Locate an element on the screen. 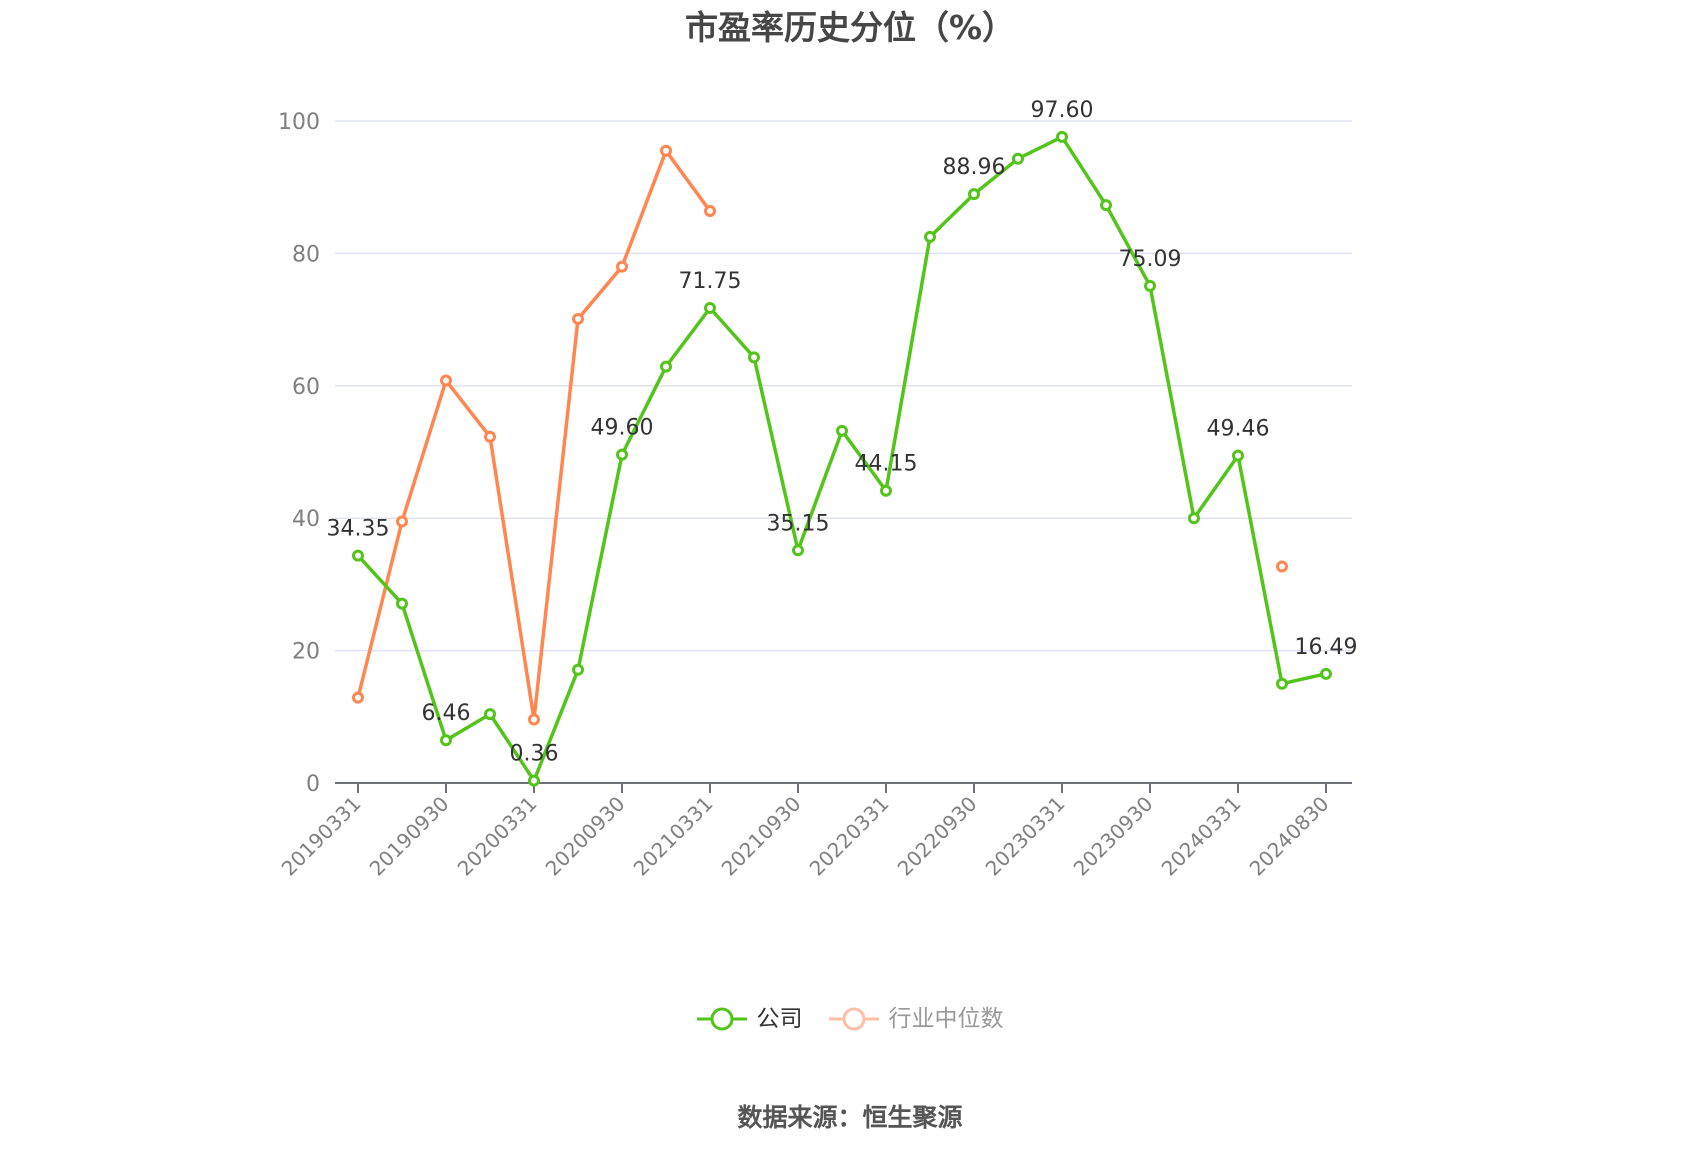  y-tick-label: 40 is located at coordinates (306, 519).